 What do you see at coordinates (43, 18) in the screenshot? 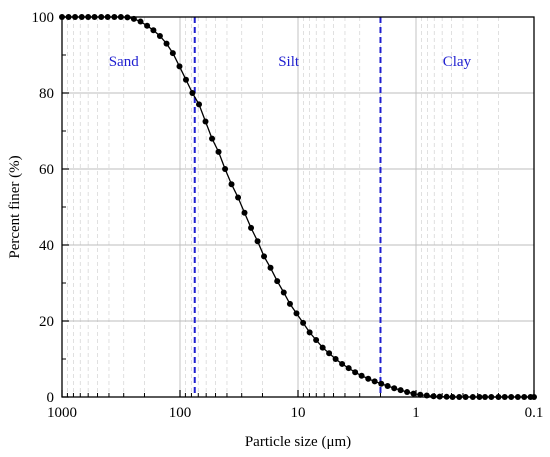
I see `y-tick-label: 100` at bounding box center [43, 18].